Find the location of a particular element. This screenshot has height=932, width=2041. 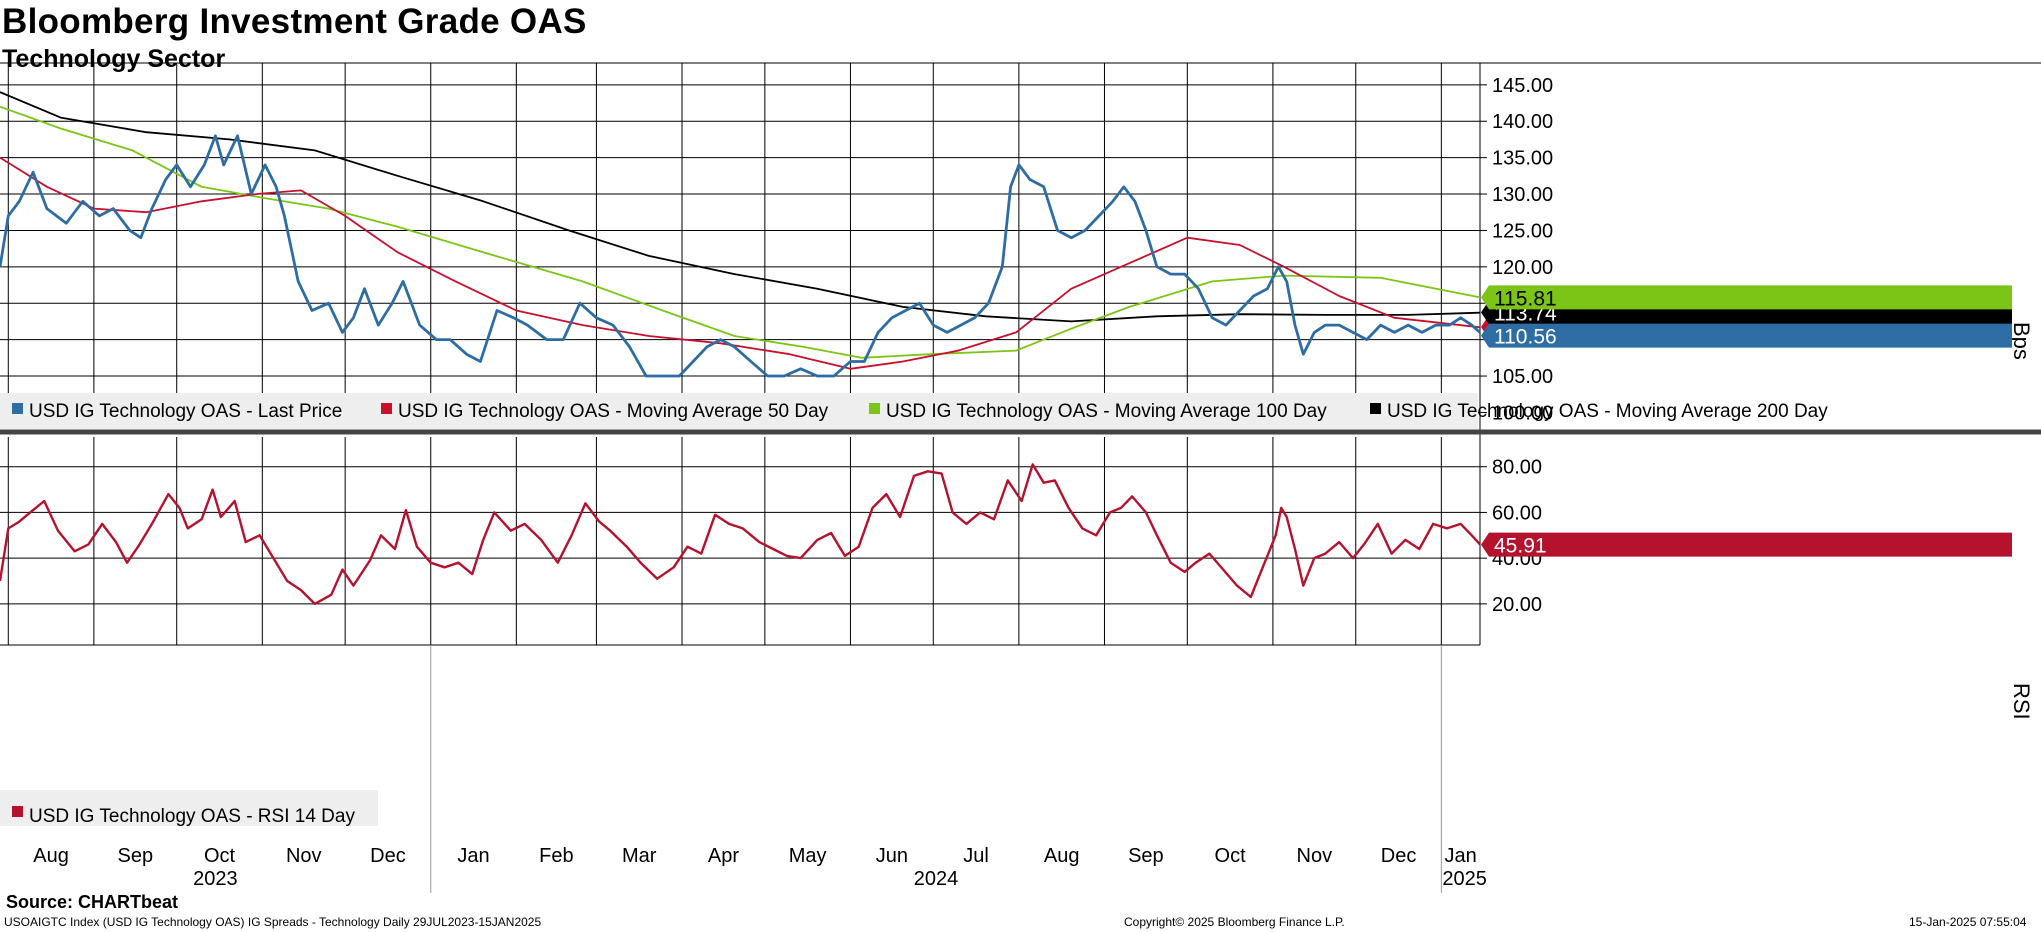

last-value-tag-last-price-bg is located at coordinates (1746, 335).